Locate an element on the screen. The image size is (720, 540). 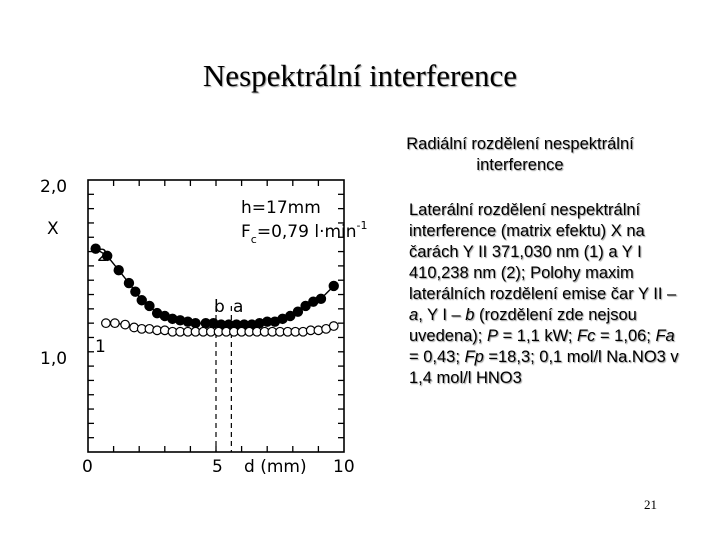
series-label-2: 2 is located at coordinates (102, 256).